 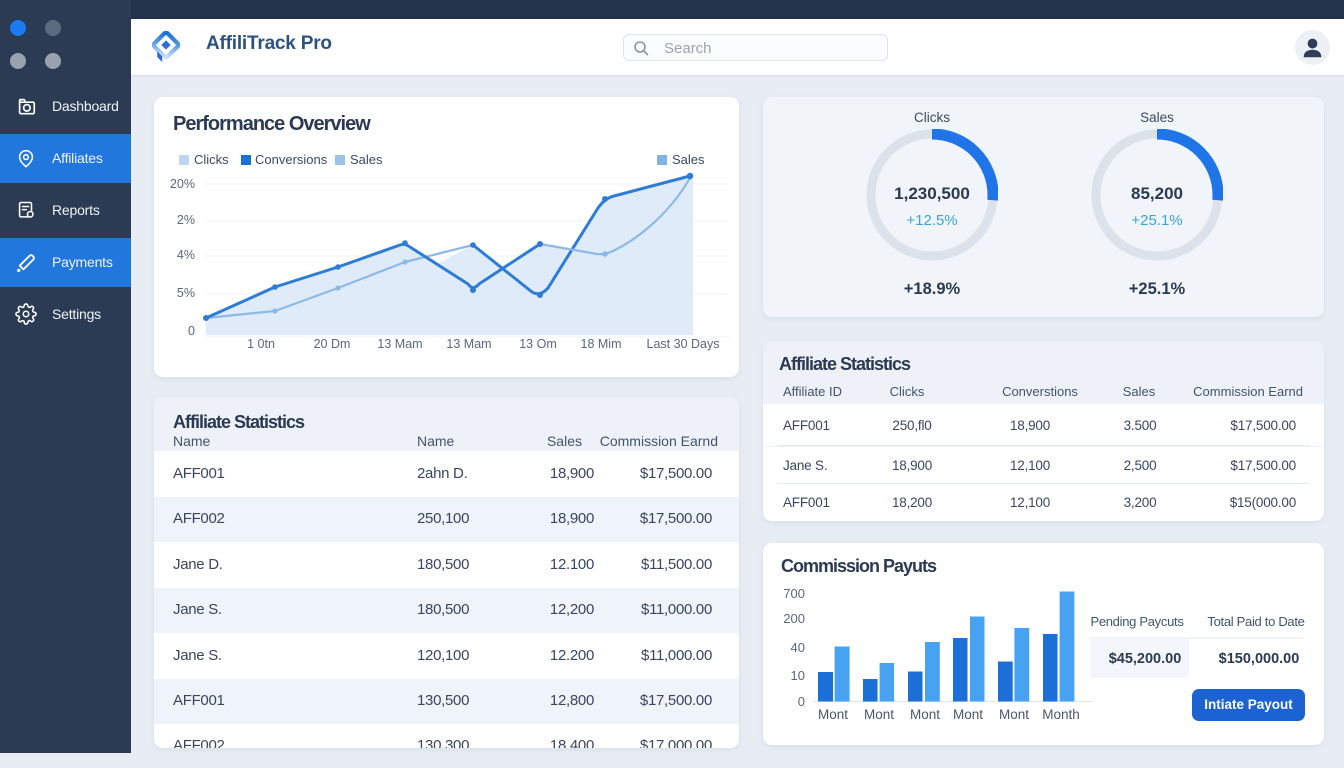 I want to click on svg-text: Pending Paycuts, so click(x=1137, y=621).